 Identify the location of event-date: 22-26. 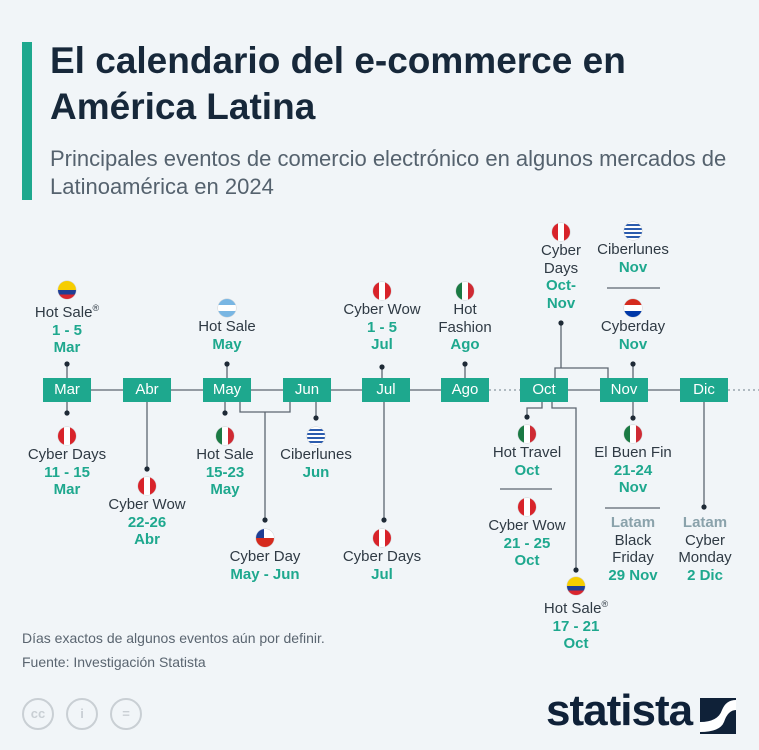
(147, 522).